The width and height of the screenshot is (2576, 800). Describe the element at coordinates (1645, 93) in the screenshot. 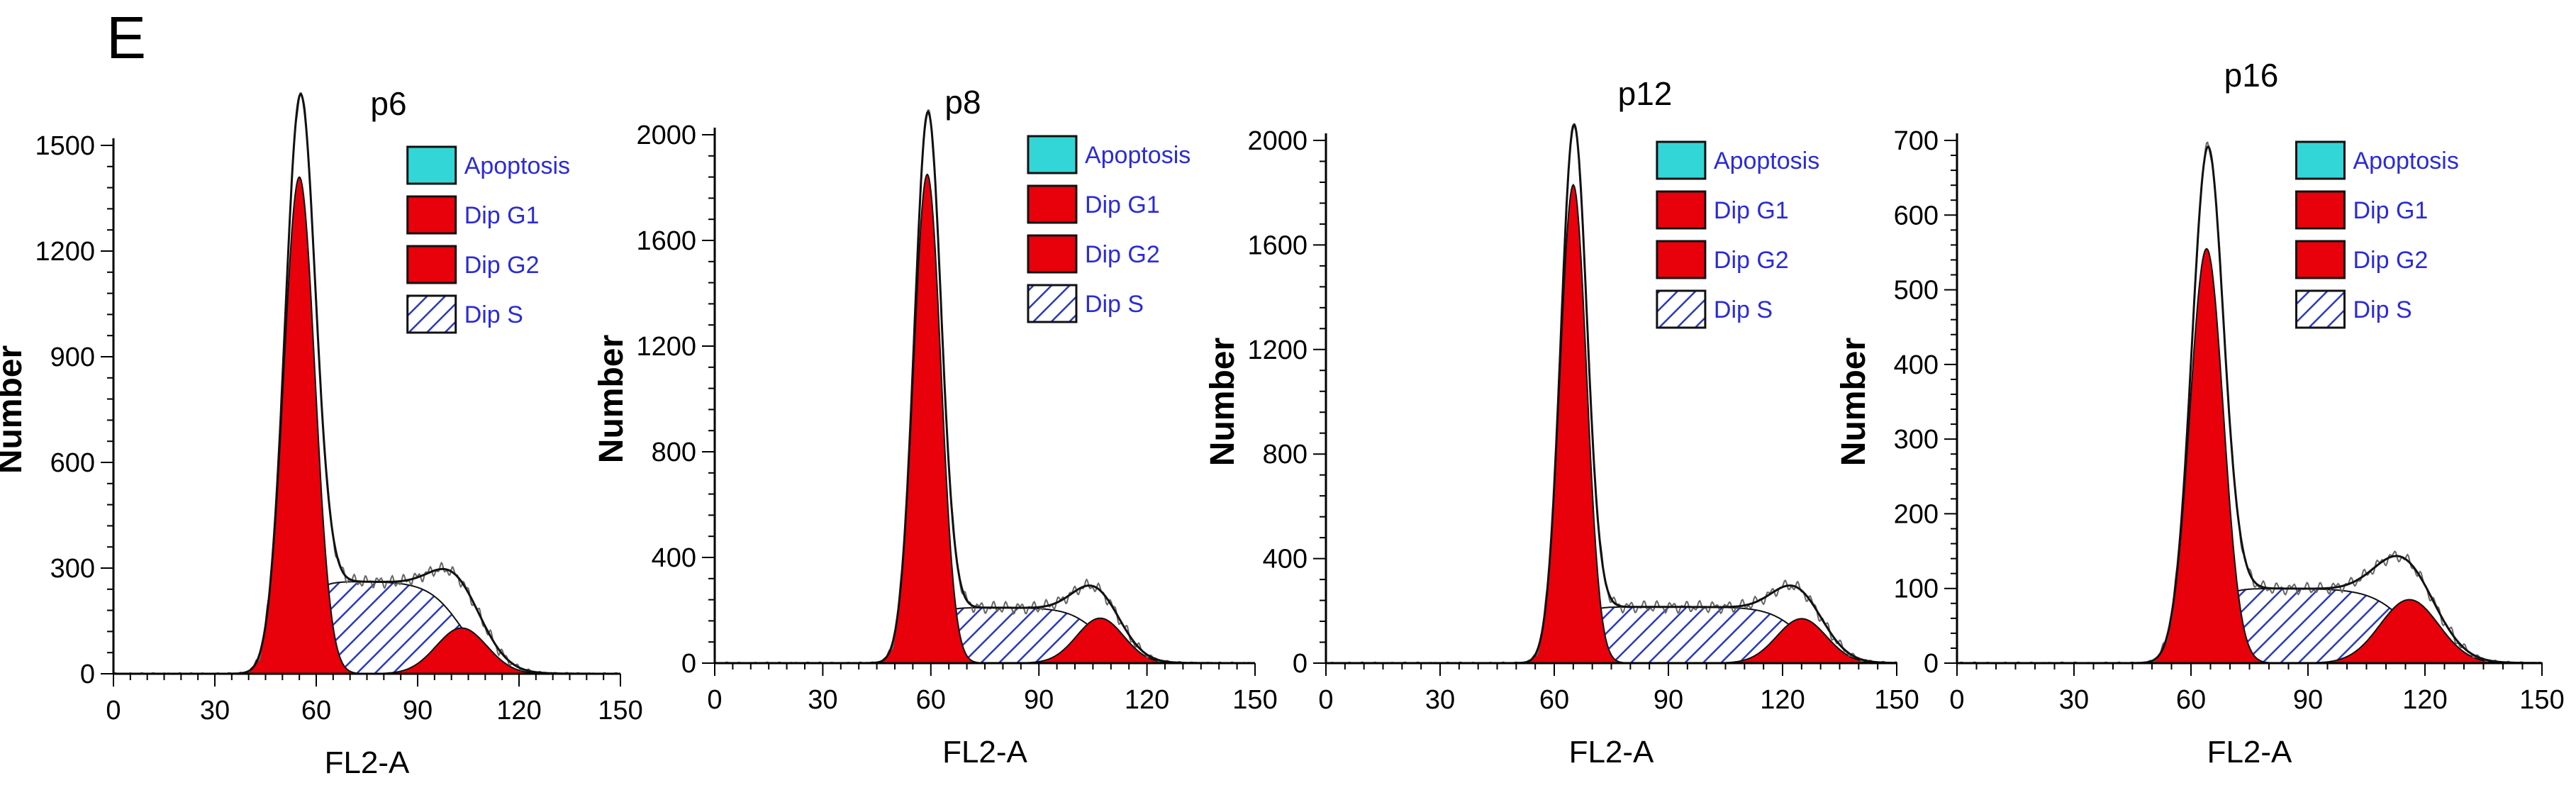

I see `panel-title: p12` at that location.